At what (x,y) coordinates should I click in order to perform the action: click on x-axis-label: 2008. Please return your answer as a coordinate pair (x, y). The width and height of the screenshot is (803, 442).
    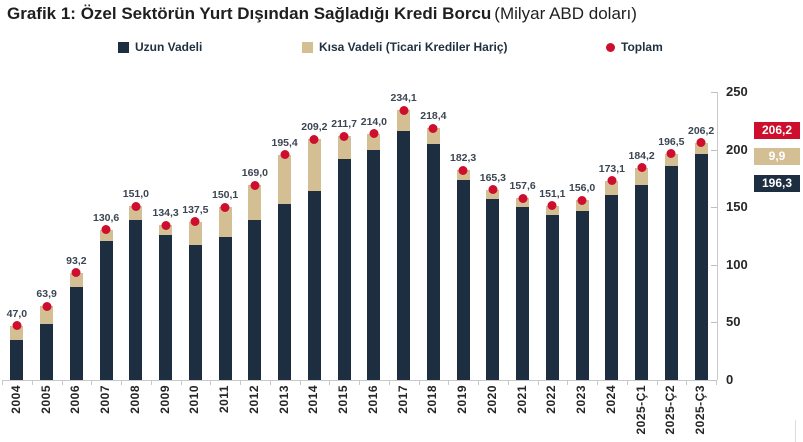
    Looking at the image, I should click on (134, 399).